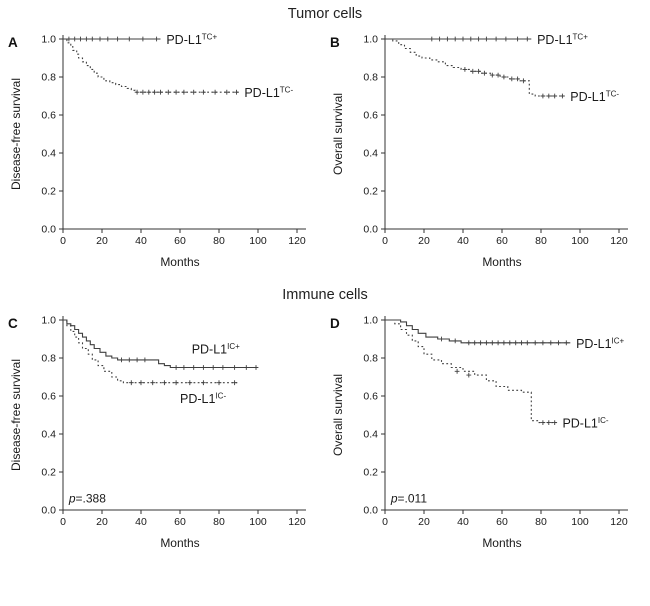 This screenshot has height=606, width=650. What do you see at coordinates (408, 499) in the screenshot?
I see `p-value-label: p=.011` at bounding box center [408, 499].